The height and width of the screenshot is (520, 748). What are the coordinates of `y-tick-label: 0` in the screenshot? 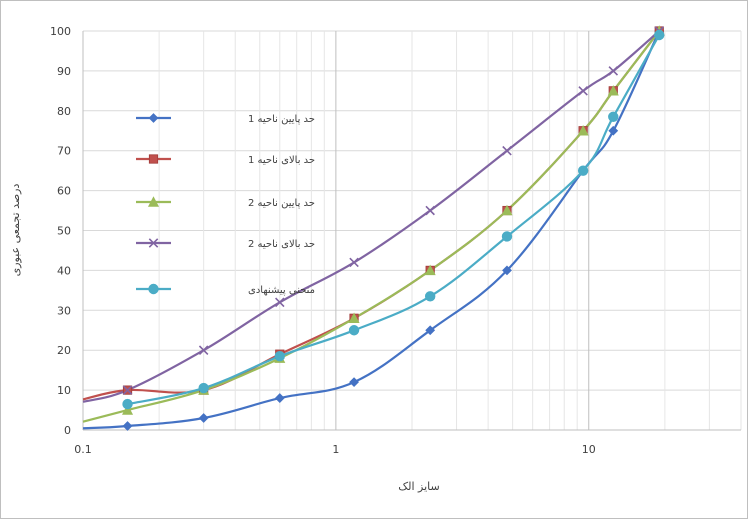 It's located at (67, 430).